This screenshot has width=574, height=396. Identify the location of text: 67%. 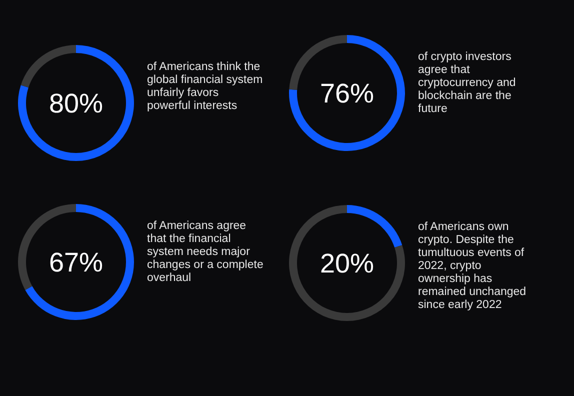
(76, 262).